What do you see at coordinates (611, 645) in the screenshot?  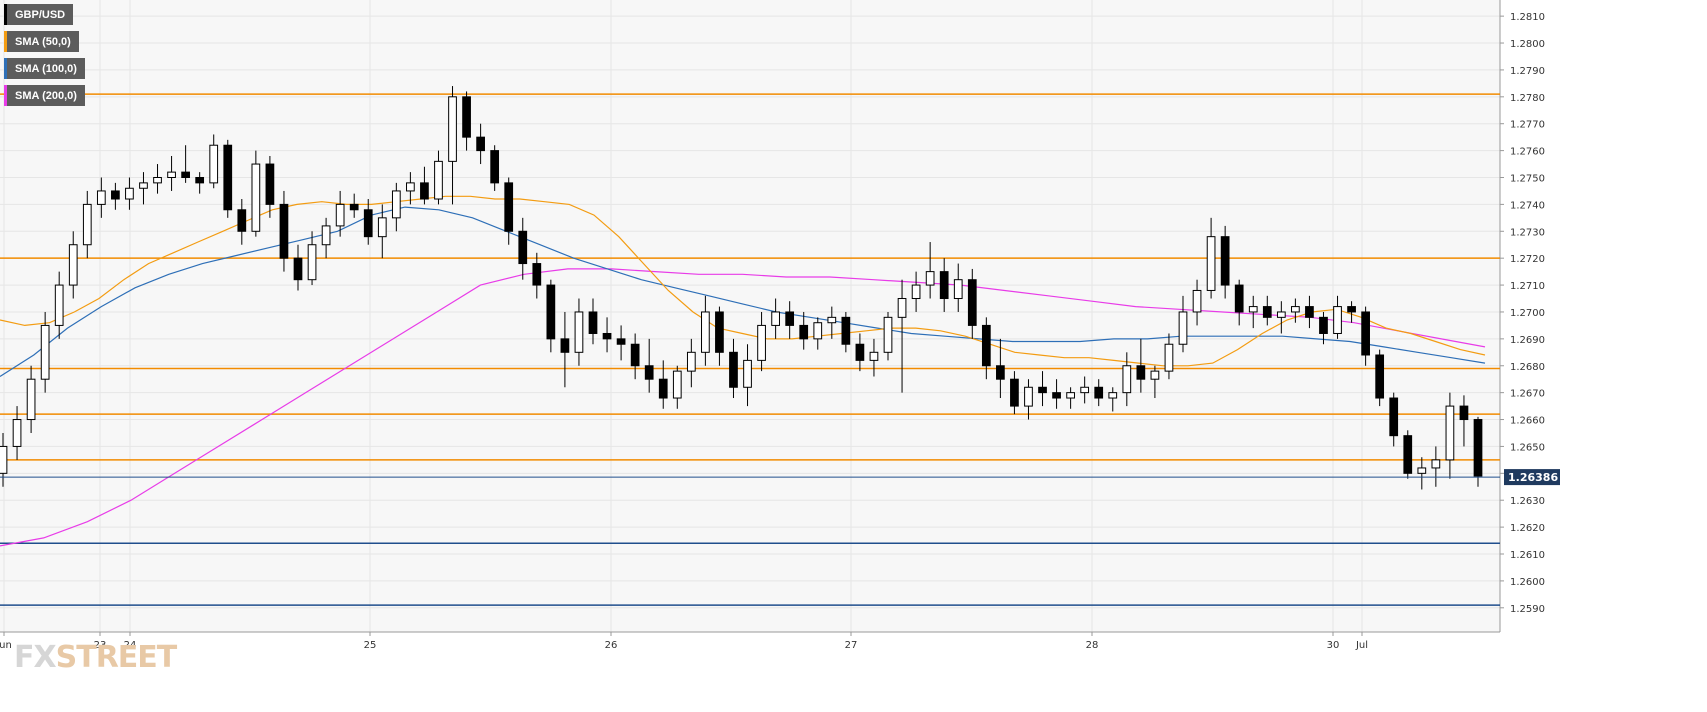 I see `x-tick-label: 26` at bounding box center [611, 645].